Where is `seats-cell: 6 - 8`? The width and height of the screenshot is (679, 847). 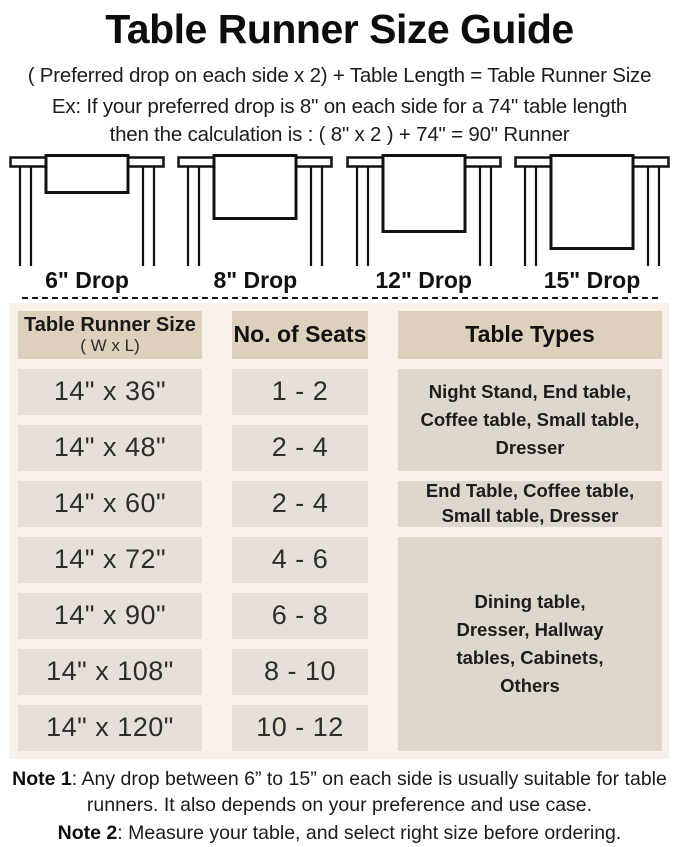
seats-cell: 6 - 8 is located at coordinates (300, 615).